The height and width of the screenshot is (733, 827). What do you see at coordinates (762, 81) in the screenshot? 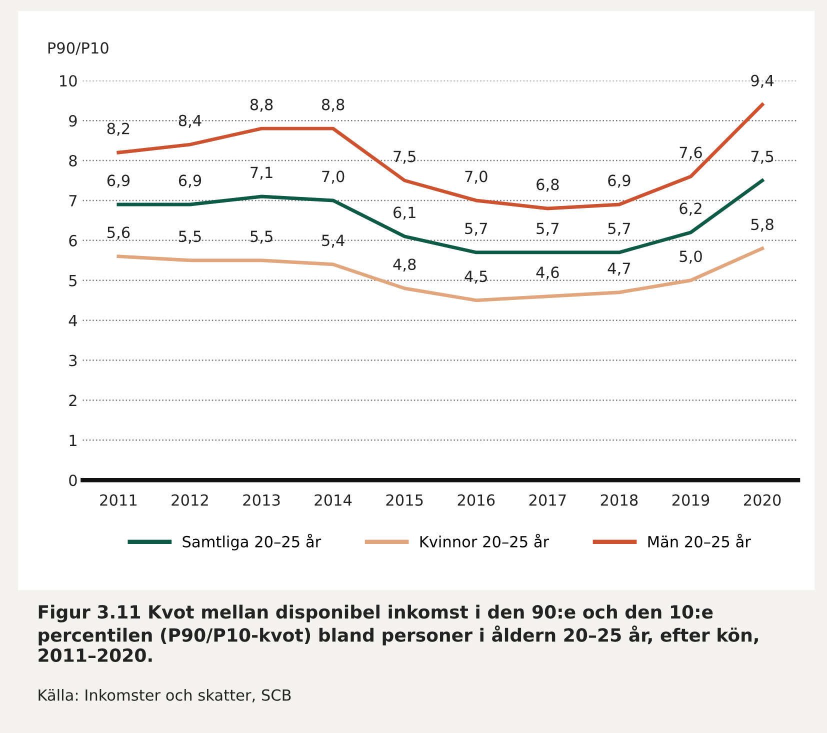
I see `data-label: 9,4` at bounding box center [762, 81].